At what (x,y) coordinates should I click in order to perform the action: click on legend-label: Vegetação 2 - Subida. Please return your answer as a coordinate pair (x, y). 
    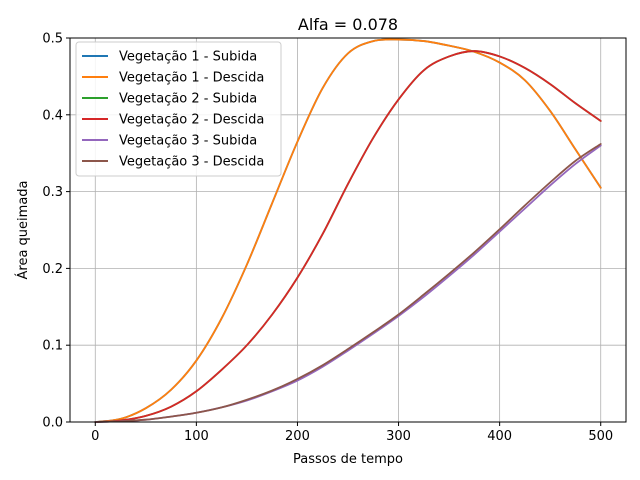
    Looking at the image, I should click on (188, 99).